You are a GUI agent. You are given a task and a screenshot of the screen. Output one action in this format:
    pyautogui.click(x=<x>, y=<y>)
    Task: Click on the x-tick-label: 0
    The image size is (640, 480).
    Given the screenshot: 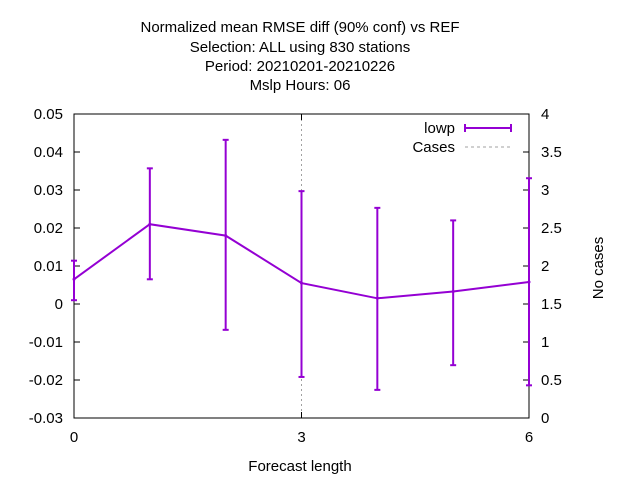 What is the action you would take?
    pyautogui.click(x=74, y=437)
    